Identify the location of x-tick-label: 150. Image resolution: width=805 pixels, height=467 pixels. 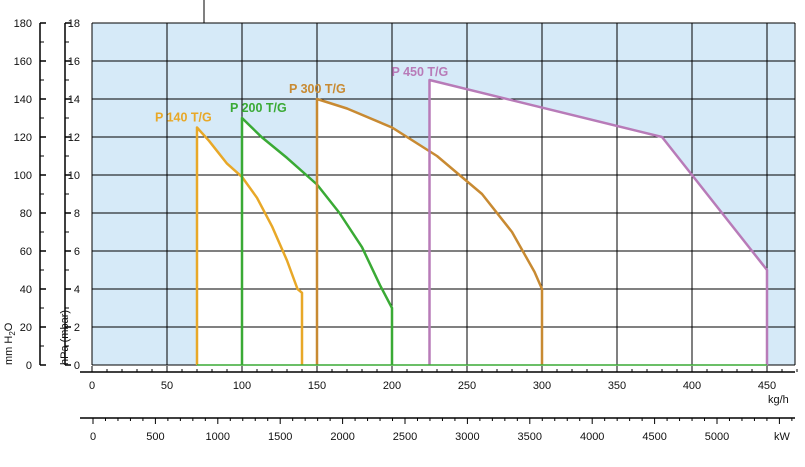
(317, 386).